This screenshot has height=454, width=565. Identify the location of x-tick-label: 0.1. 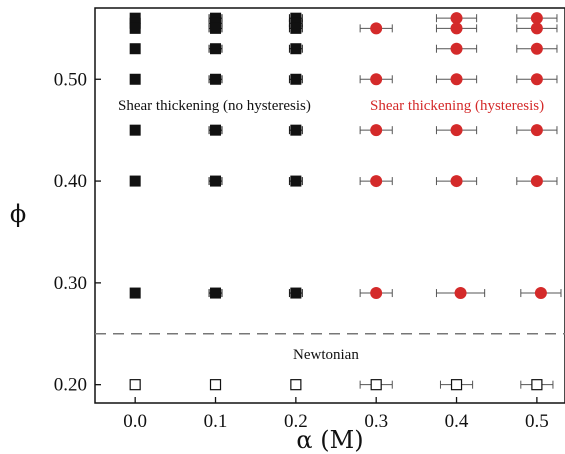
(216, 421).